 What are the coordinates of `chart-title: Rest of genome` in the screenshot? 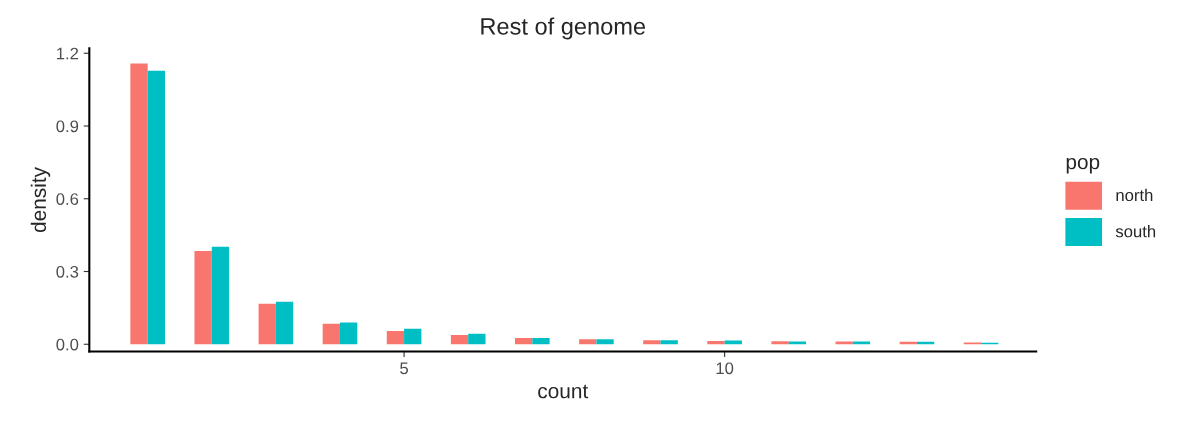 It's located at (563, 28).